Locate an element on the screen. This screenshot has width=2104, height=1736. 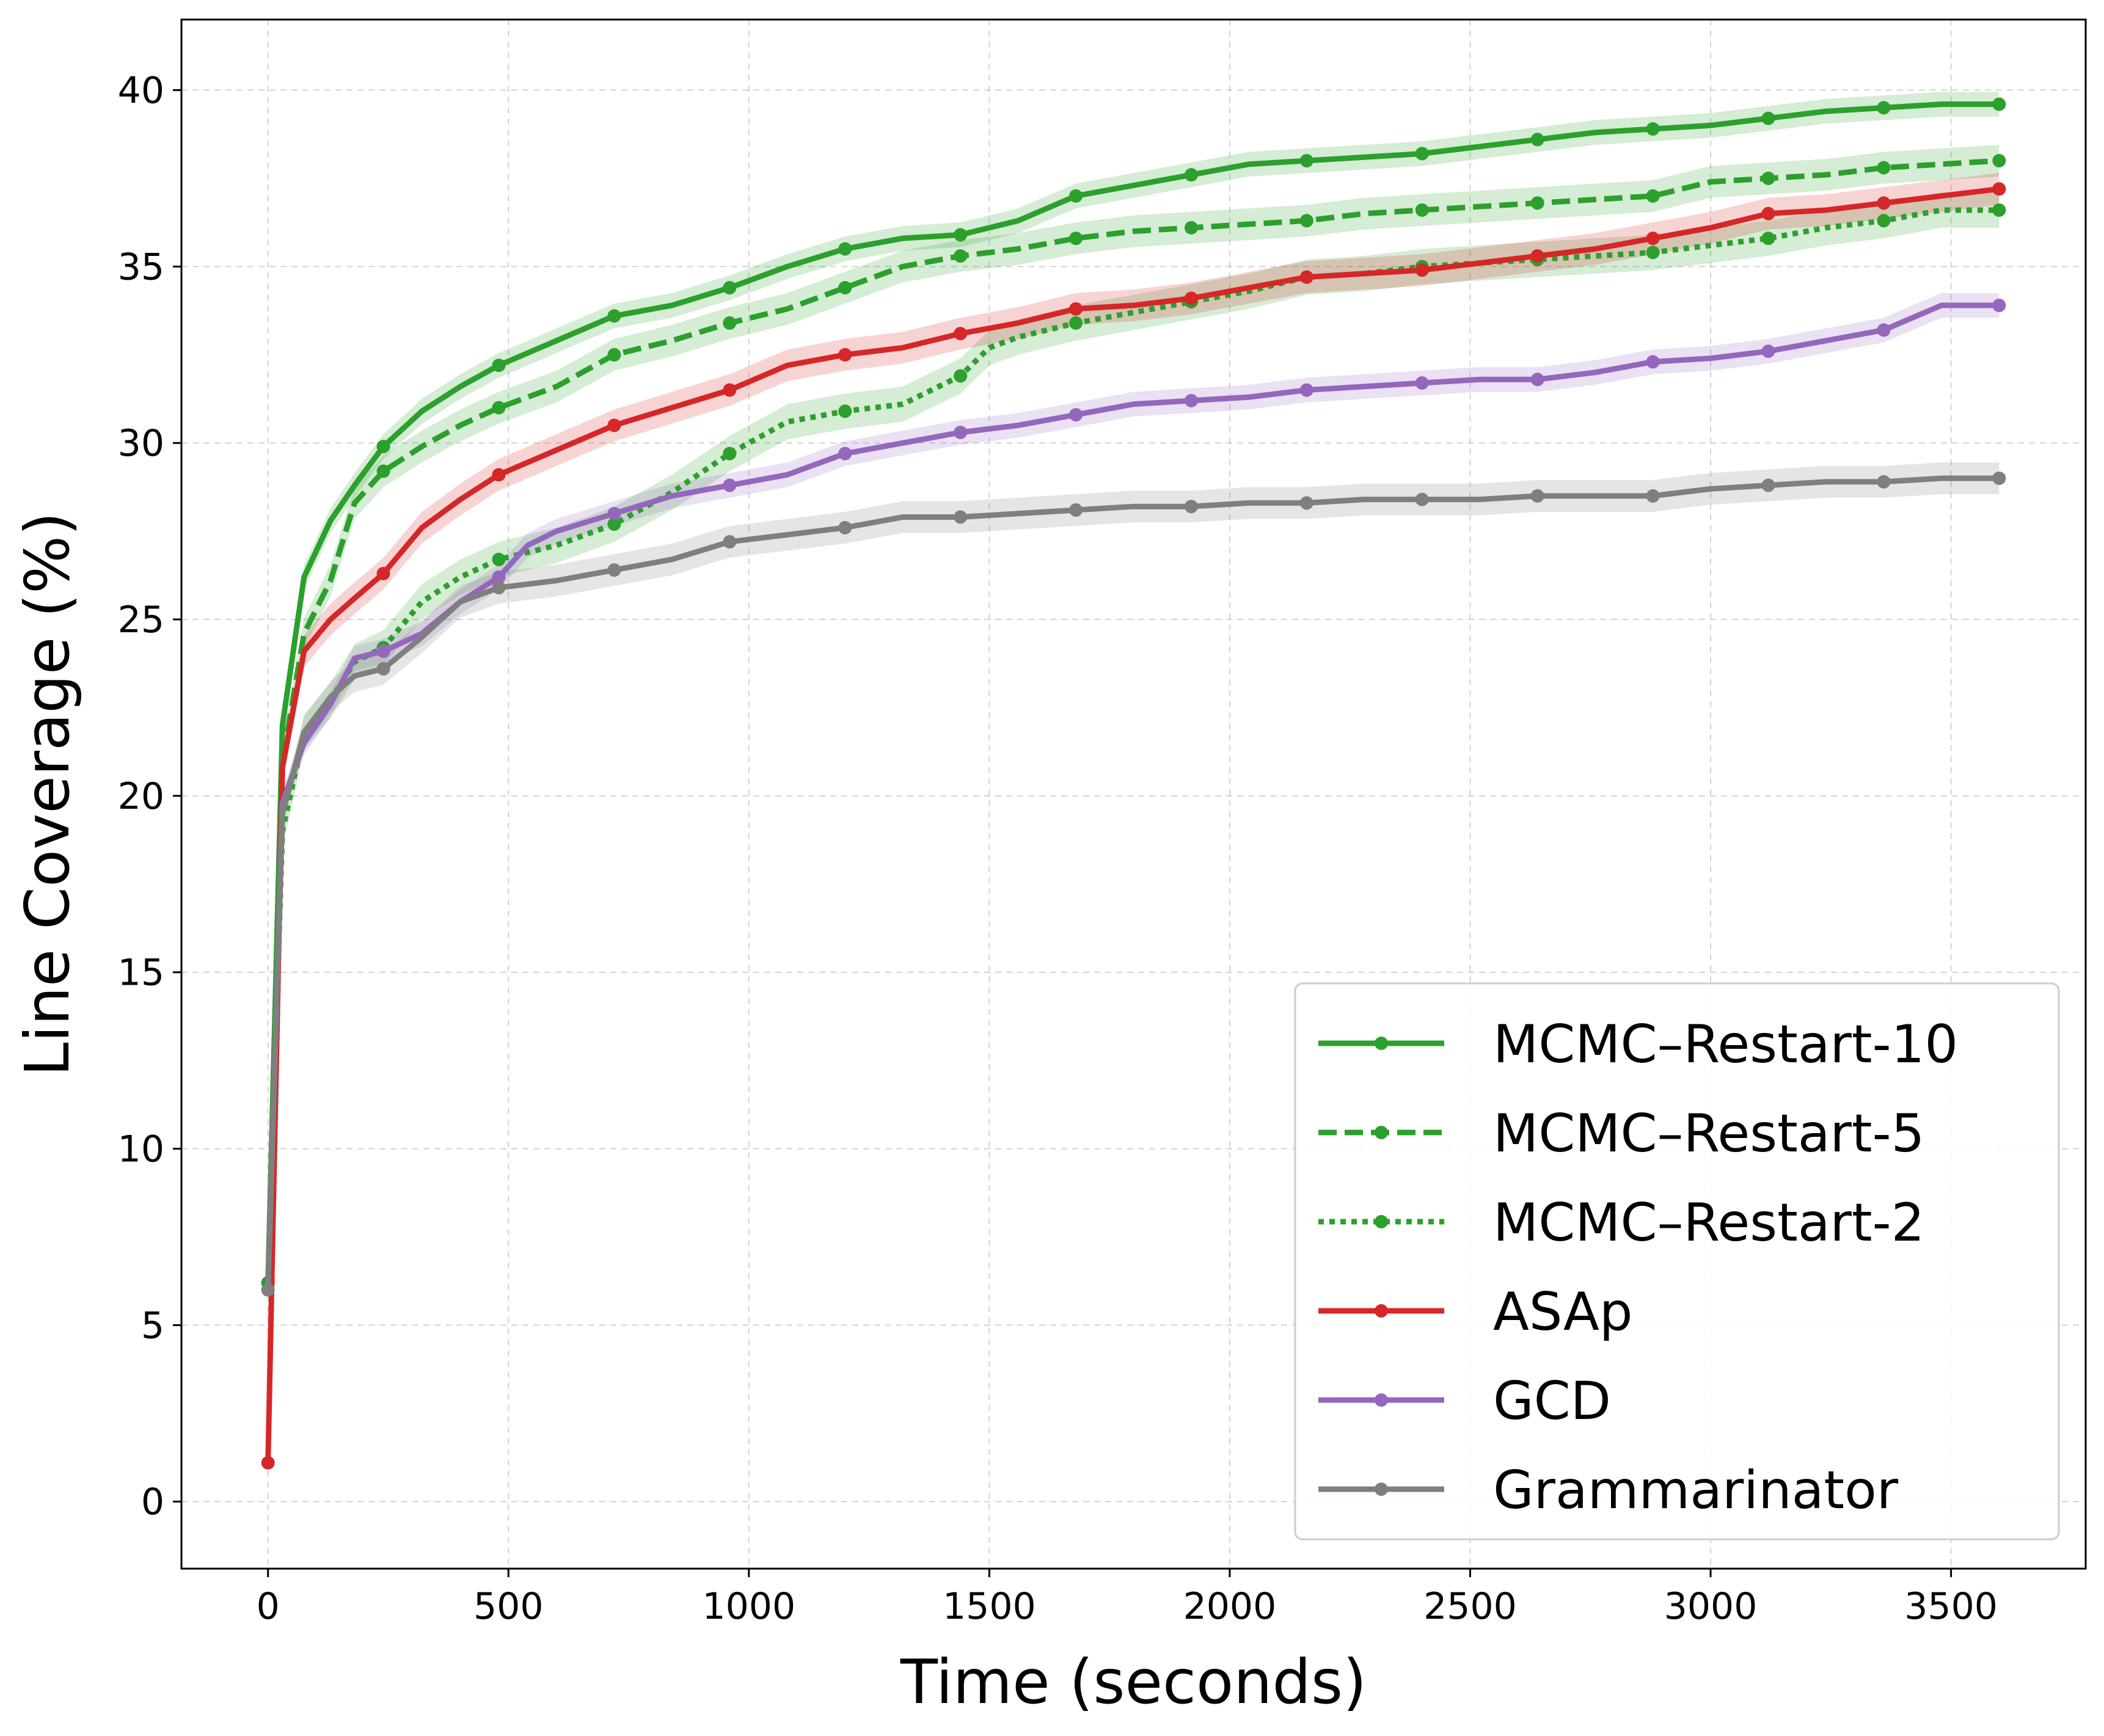
legend-asap-label: ASAp is located at coordinates (1562, 1312).